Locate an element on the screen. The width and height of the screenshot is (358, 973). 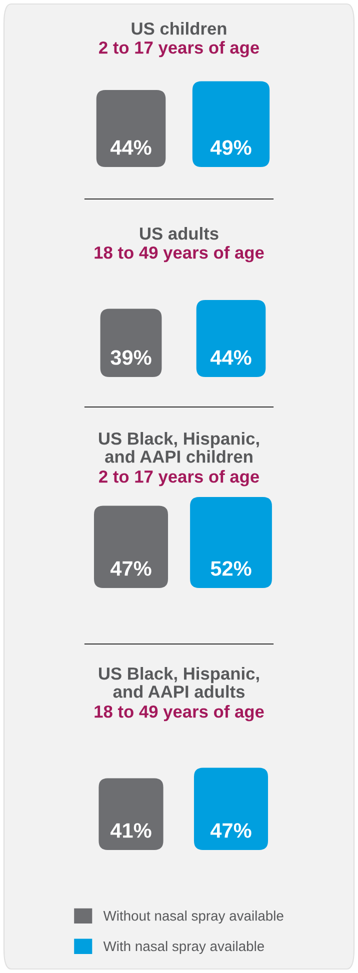
chart-title: US children is located at coordinates (179, 28).